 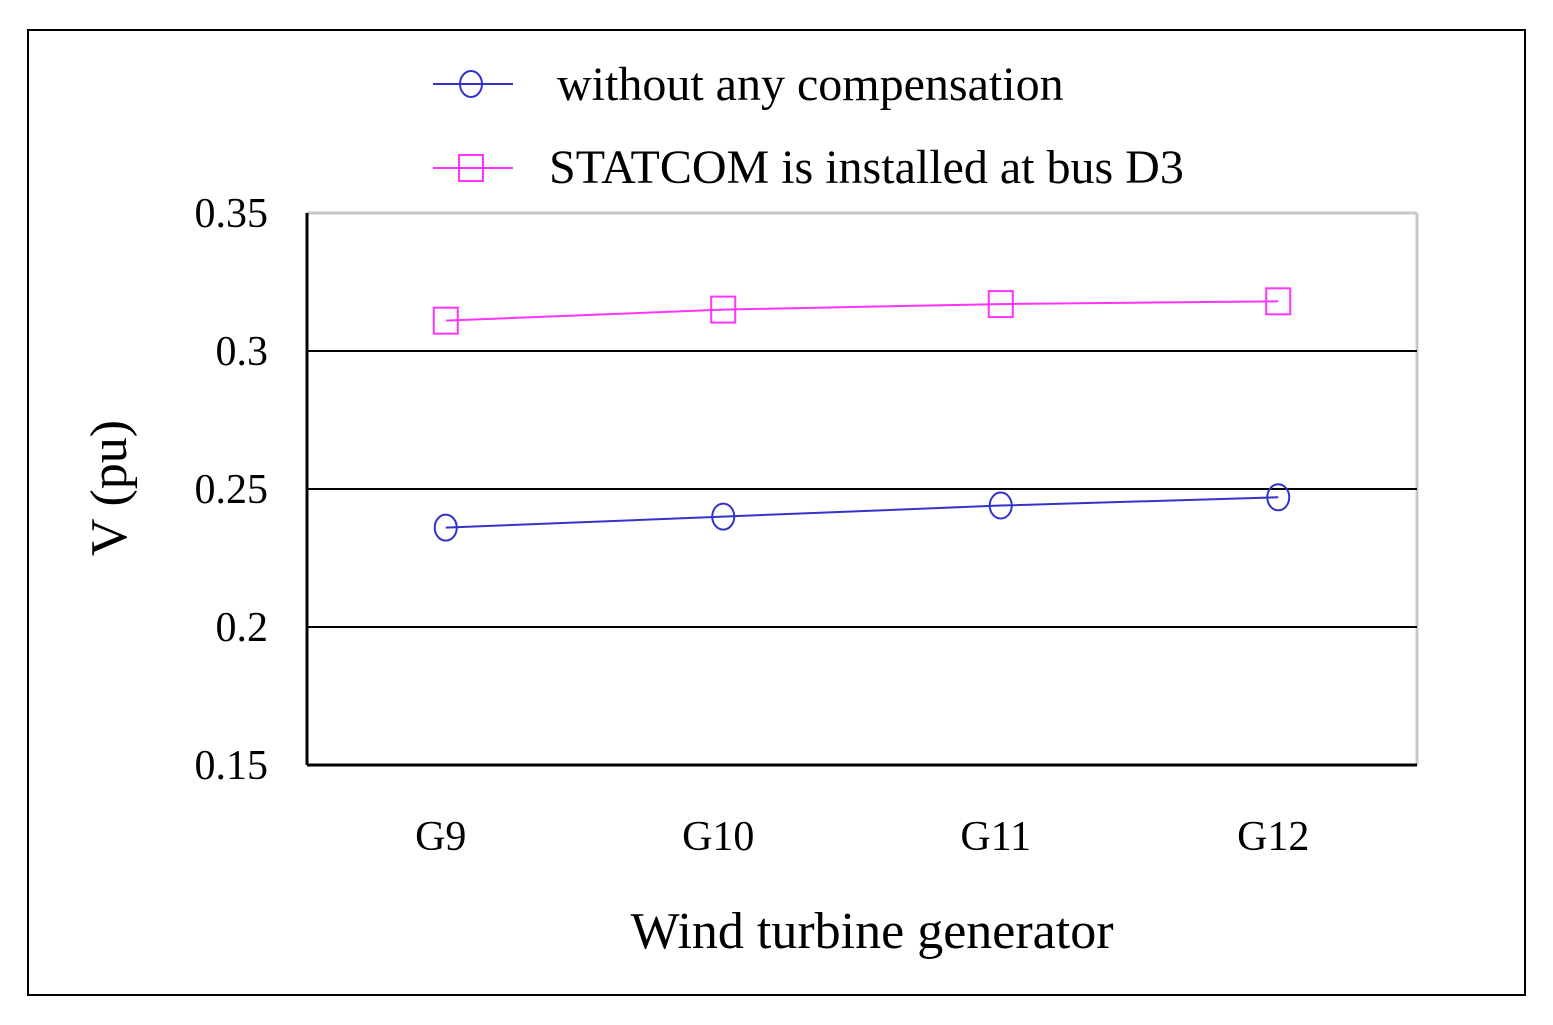 I want to click on legend-marker-square, so click(x=471, y=168).